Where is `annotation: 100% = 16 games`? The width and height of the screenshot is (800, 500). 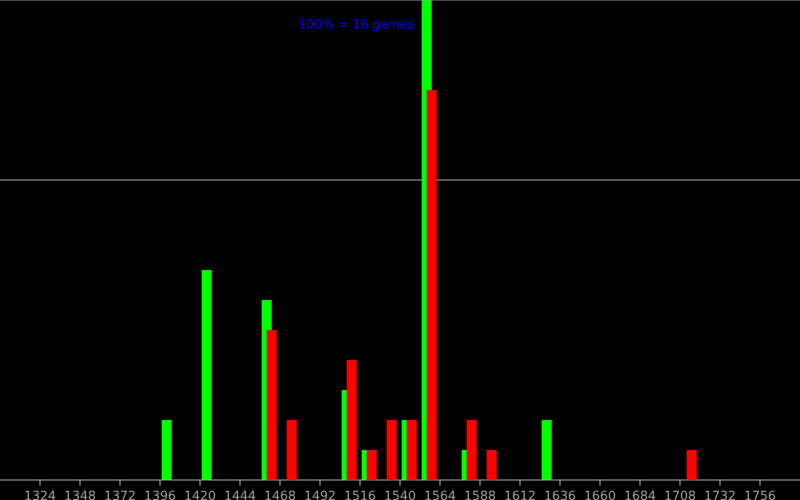 annotation: 100% = 16 games is located at coordinates (356, 25).